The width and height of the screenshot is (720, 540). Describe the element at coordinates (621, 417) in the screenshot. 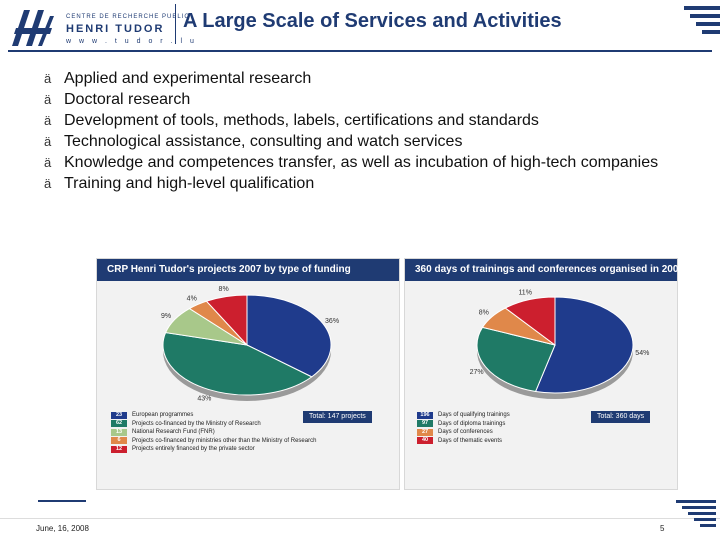

I see `training-total: Total: 360 days` at that location.